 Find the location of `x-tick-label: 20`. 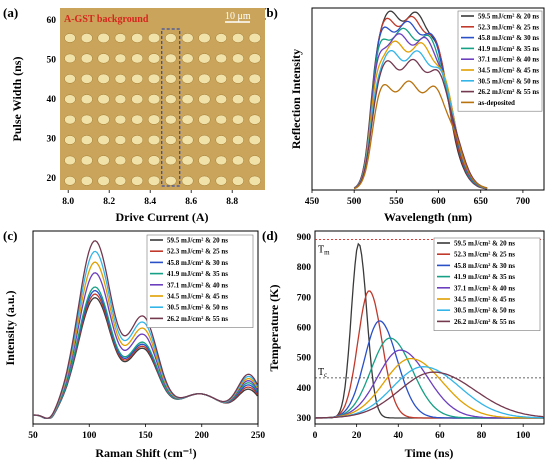

x-tick-label: 20 is located at coordinates (357, 436).